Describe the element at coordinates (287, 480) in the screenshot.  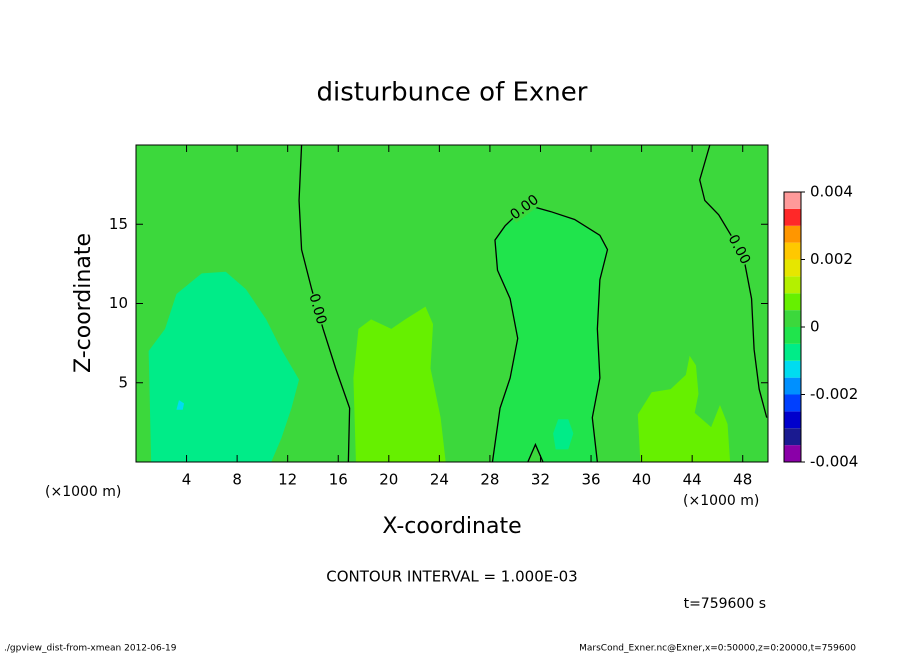
I see `x-tick-label: 12` at that location.